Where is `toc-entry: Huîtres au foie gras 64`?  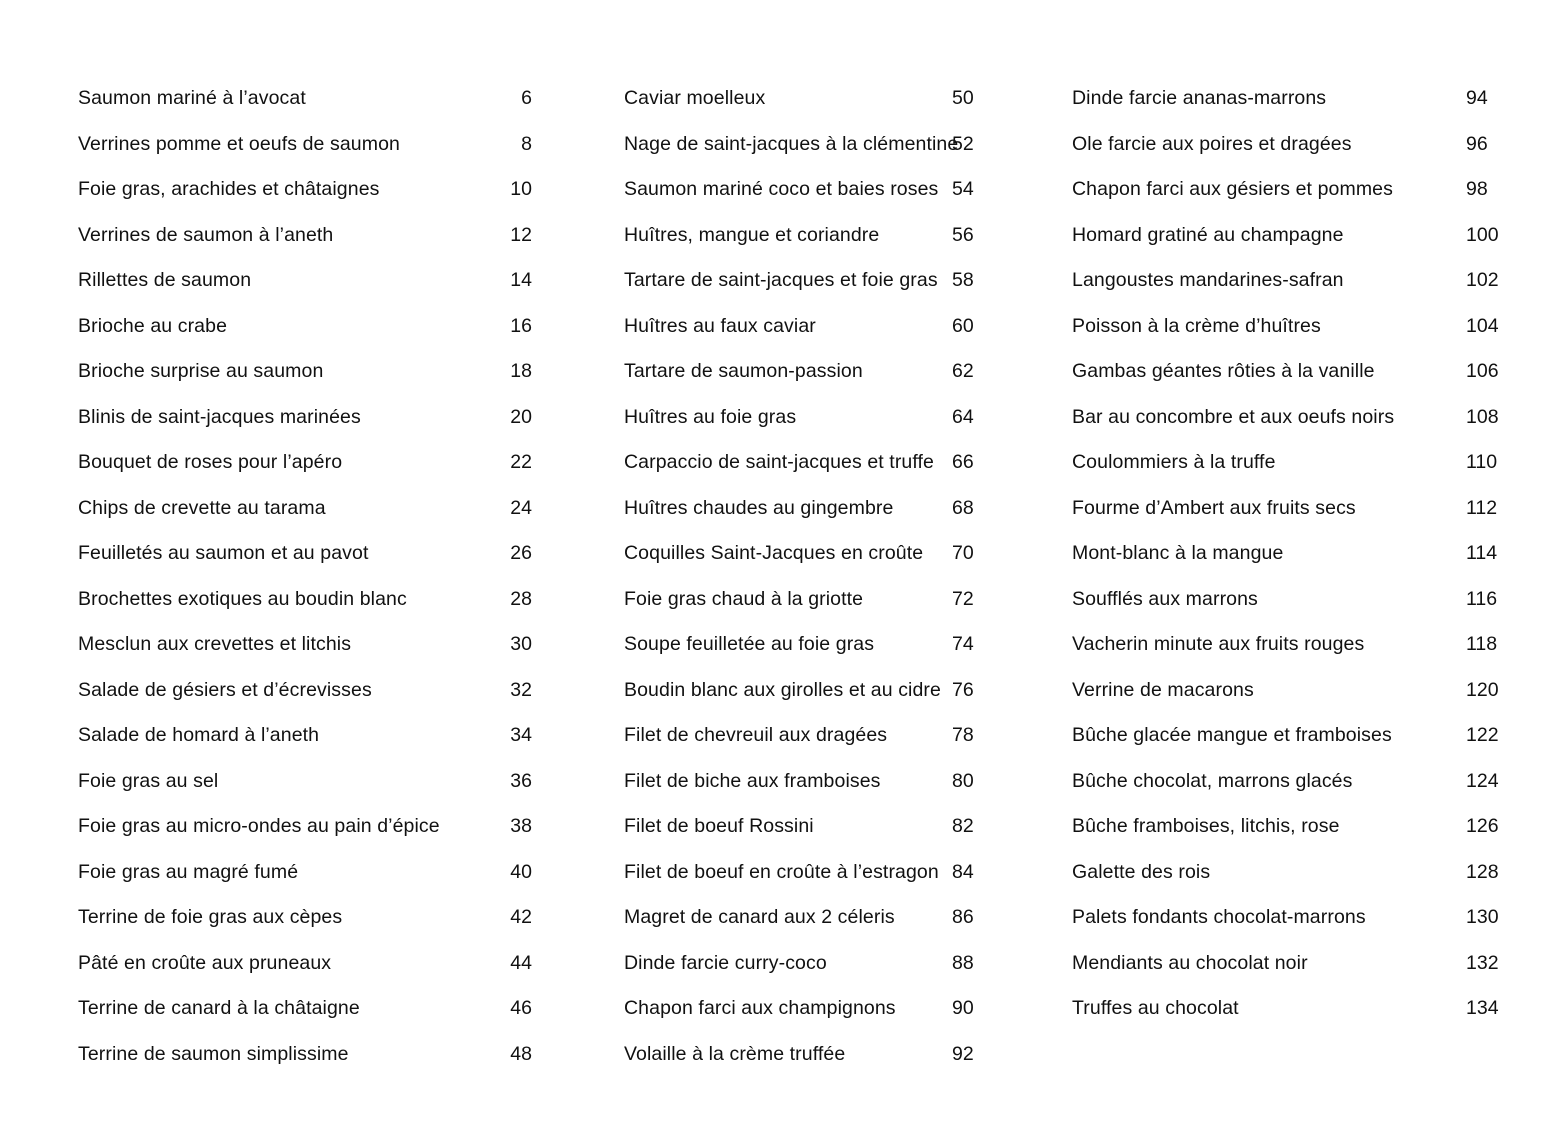 toc-entry: Huîtres au foie gras 64 is located at coordinates (810, 418).